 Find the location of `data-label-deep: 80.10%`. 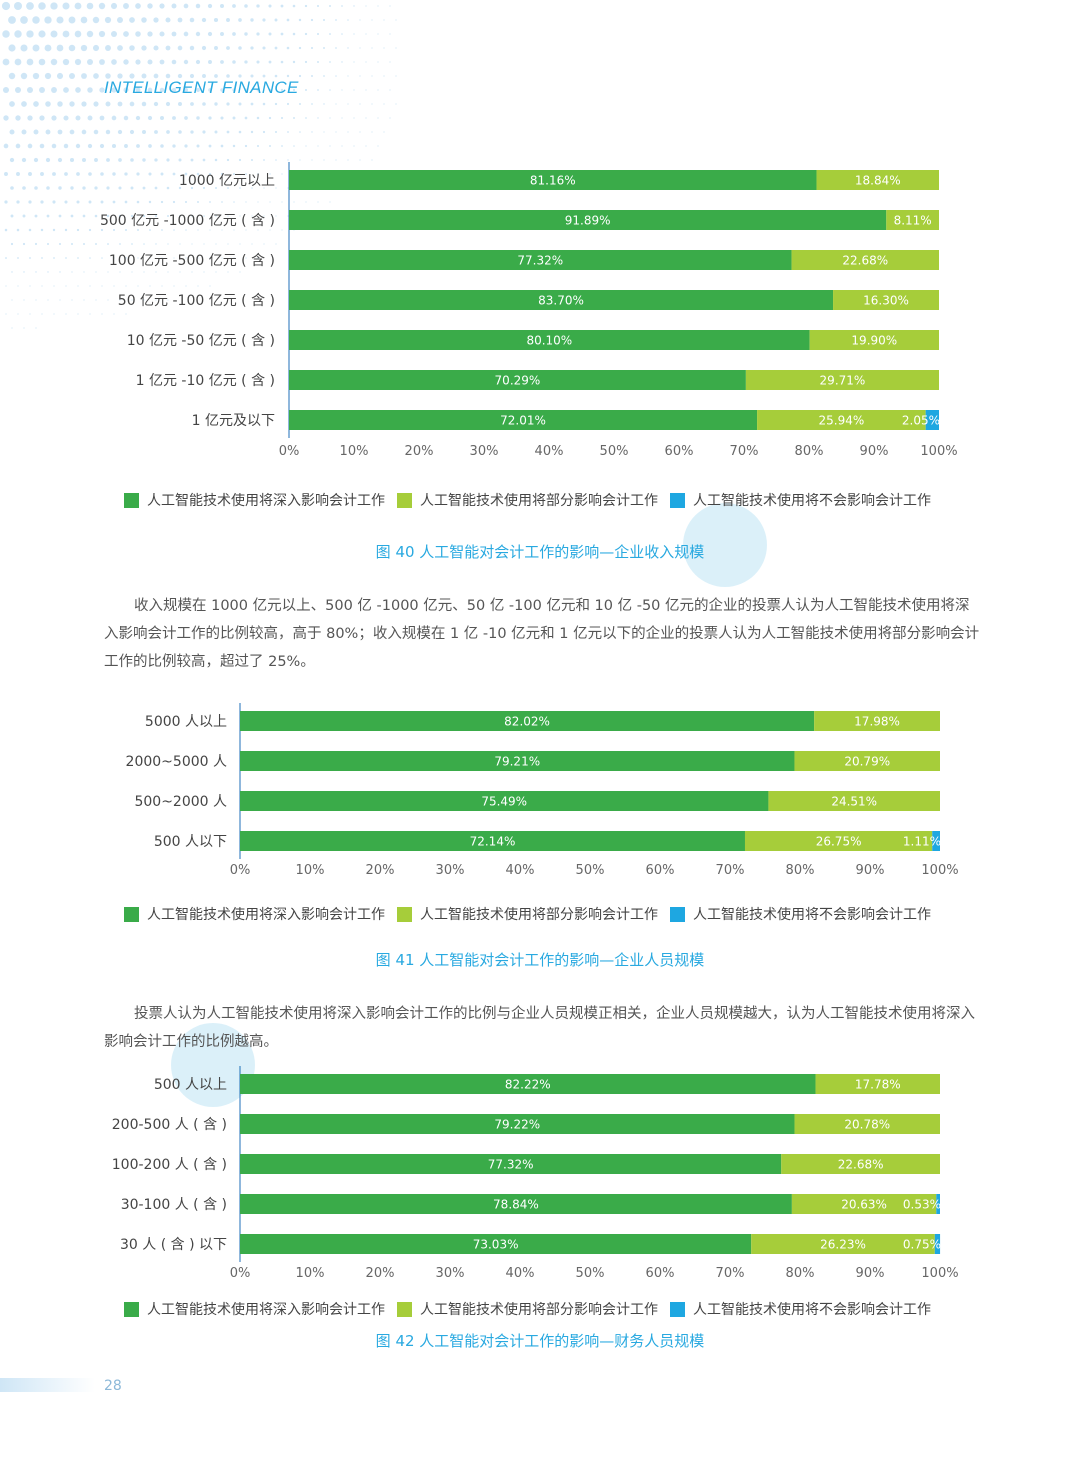

data-label-deep: 80.10% is located at coordinates (549, 341).